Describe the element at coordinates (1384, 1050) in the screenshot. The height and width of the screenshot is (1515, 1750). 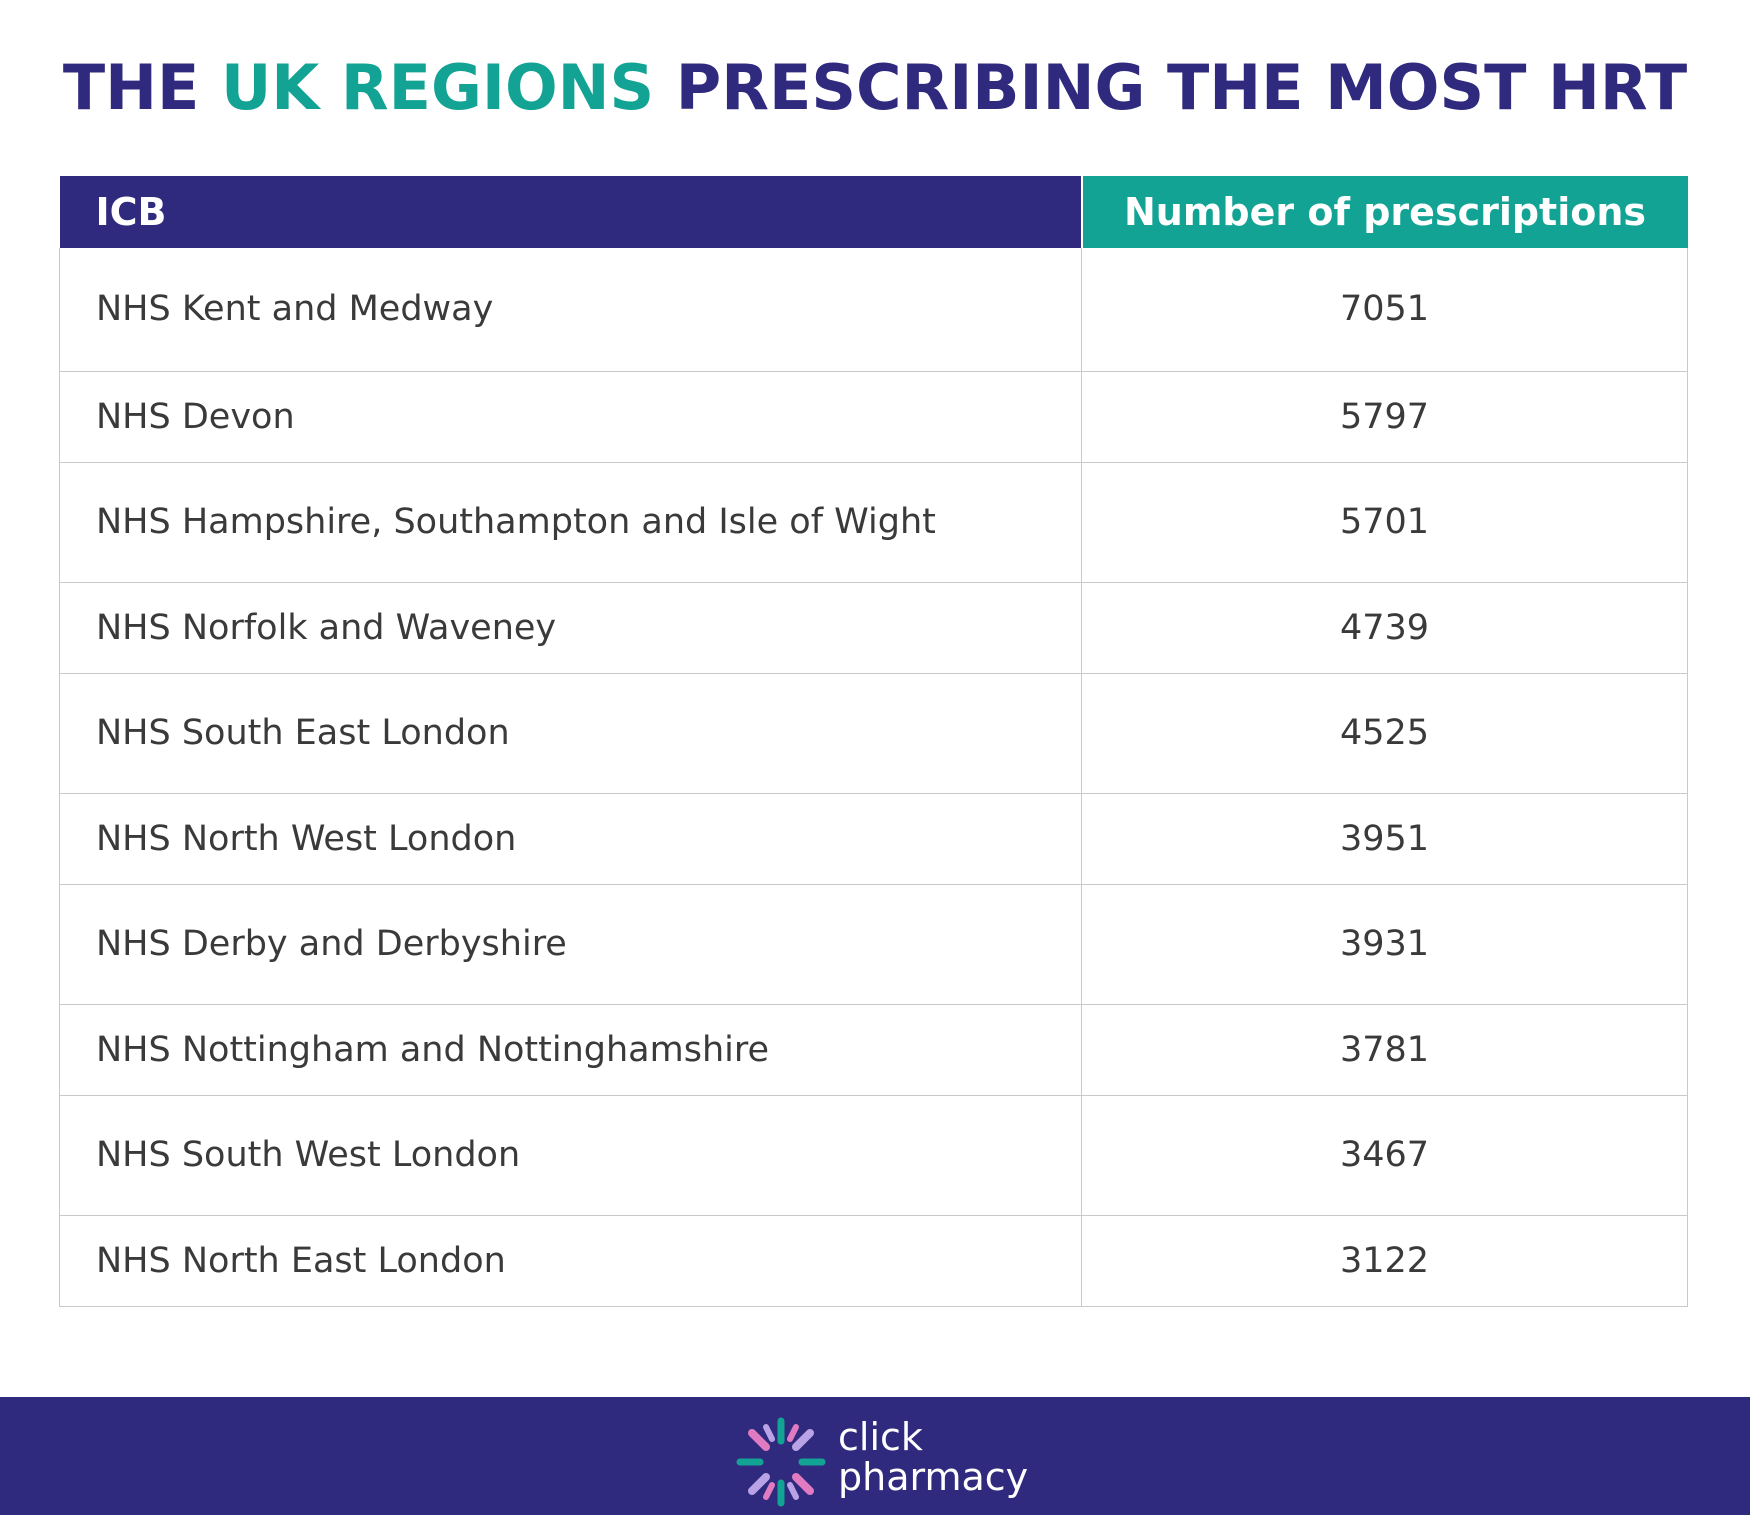
I see `prescriptions-cell: 3781` at that location.